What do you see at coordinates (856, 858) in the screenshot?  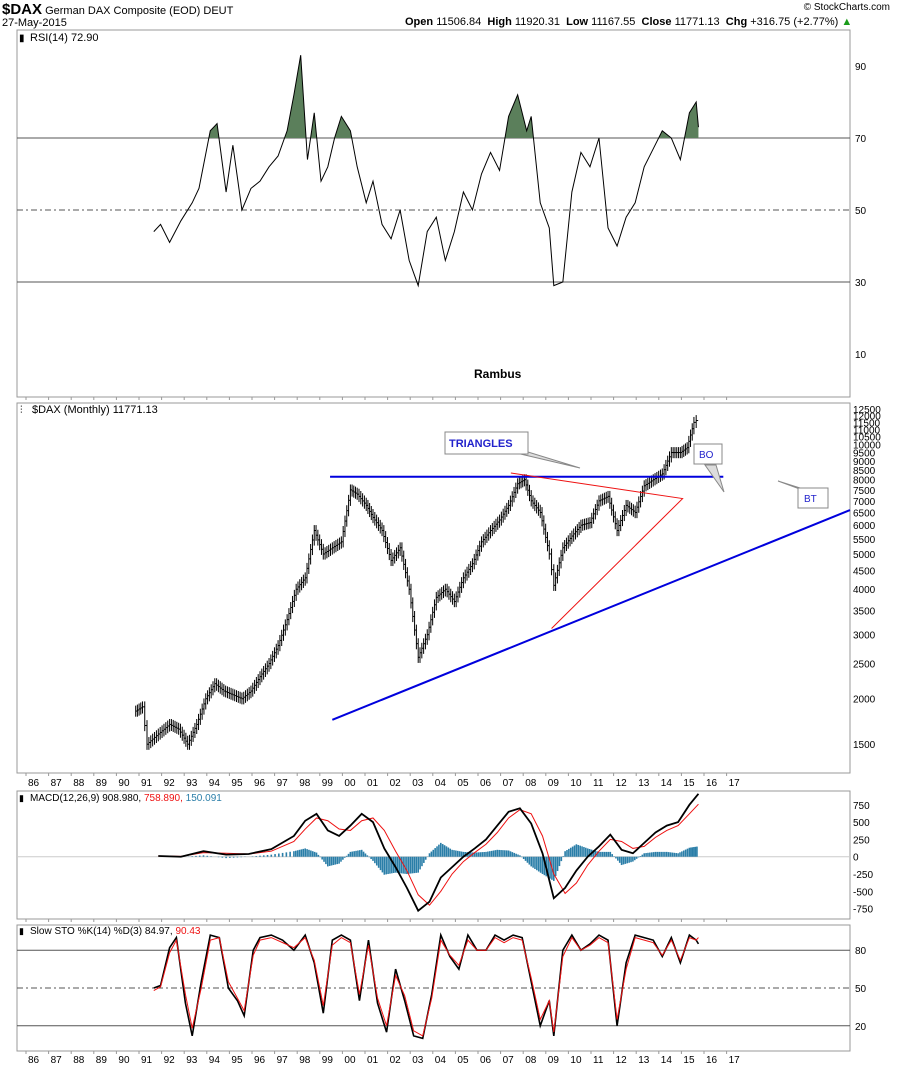 I see `macd-tick-label: 0` at bounding box center [856, 858].